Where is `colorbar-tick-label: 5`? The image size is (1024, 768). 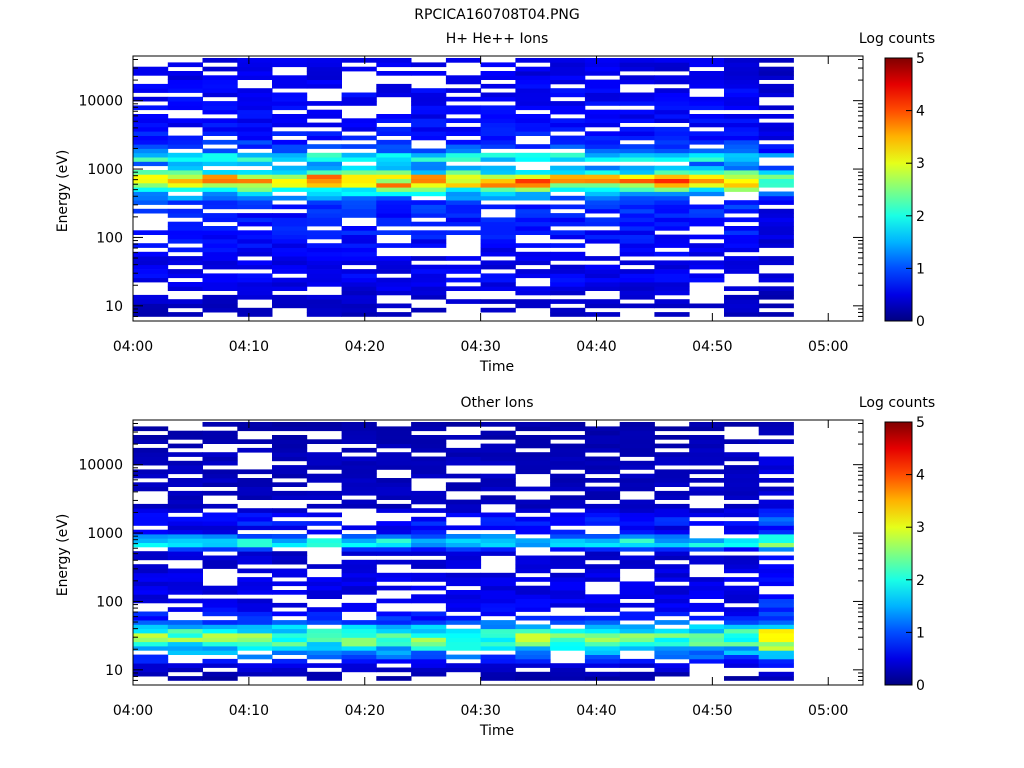 colorbar-tick-label: 5 is located at coordinates (920, 423).